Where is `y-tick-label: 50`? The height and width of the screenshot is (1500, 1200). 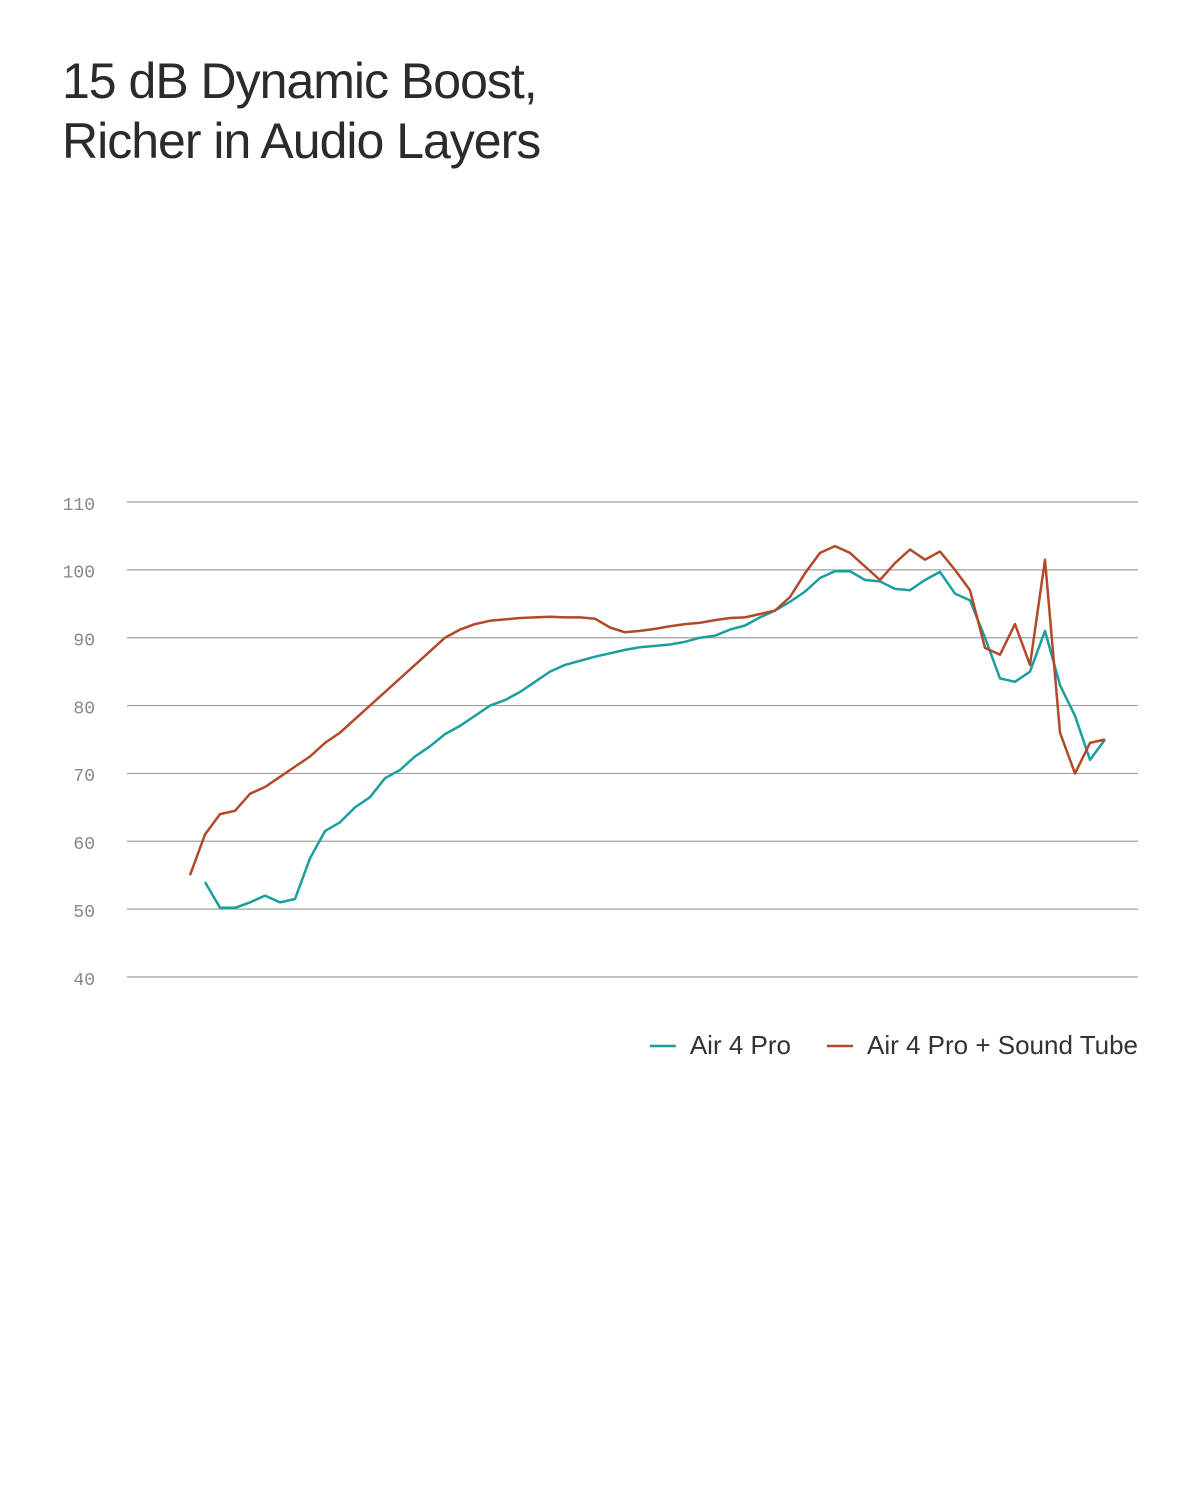
y-tick-label: 50 is located at coordinates (84, 913).